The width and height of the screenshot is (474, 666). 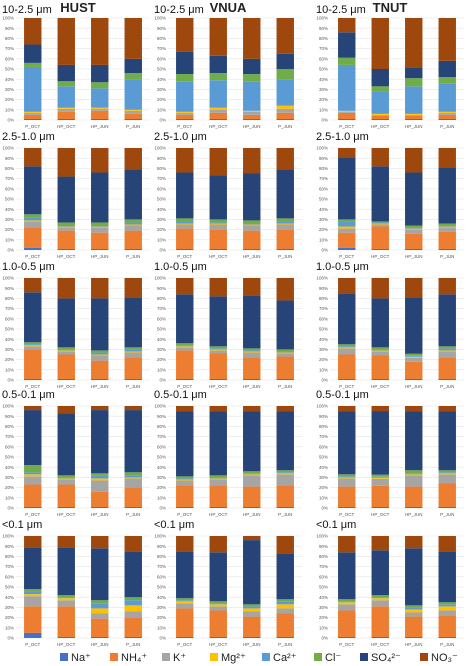 What do you see at coordinates (161, 109) in the screenshot?
I see `y-tick-label: 10%` at bounding box center [161, 109].